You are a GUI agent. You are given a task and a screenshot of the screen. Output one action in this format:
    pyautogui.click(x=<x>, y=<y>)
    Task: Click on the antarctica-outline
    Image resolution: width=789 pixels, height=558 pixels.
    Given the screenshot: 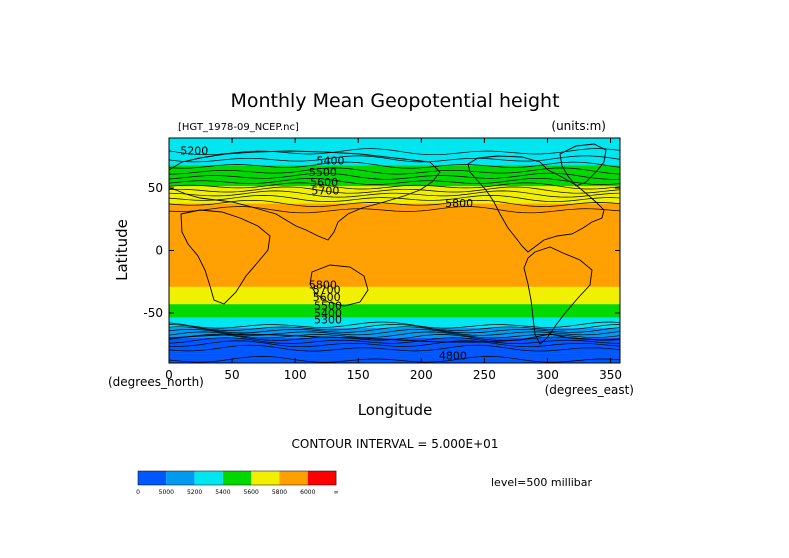 What is the action you would take?
    pyautogui.click(x=394, y=338)
    